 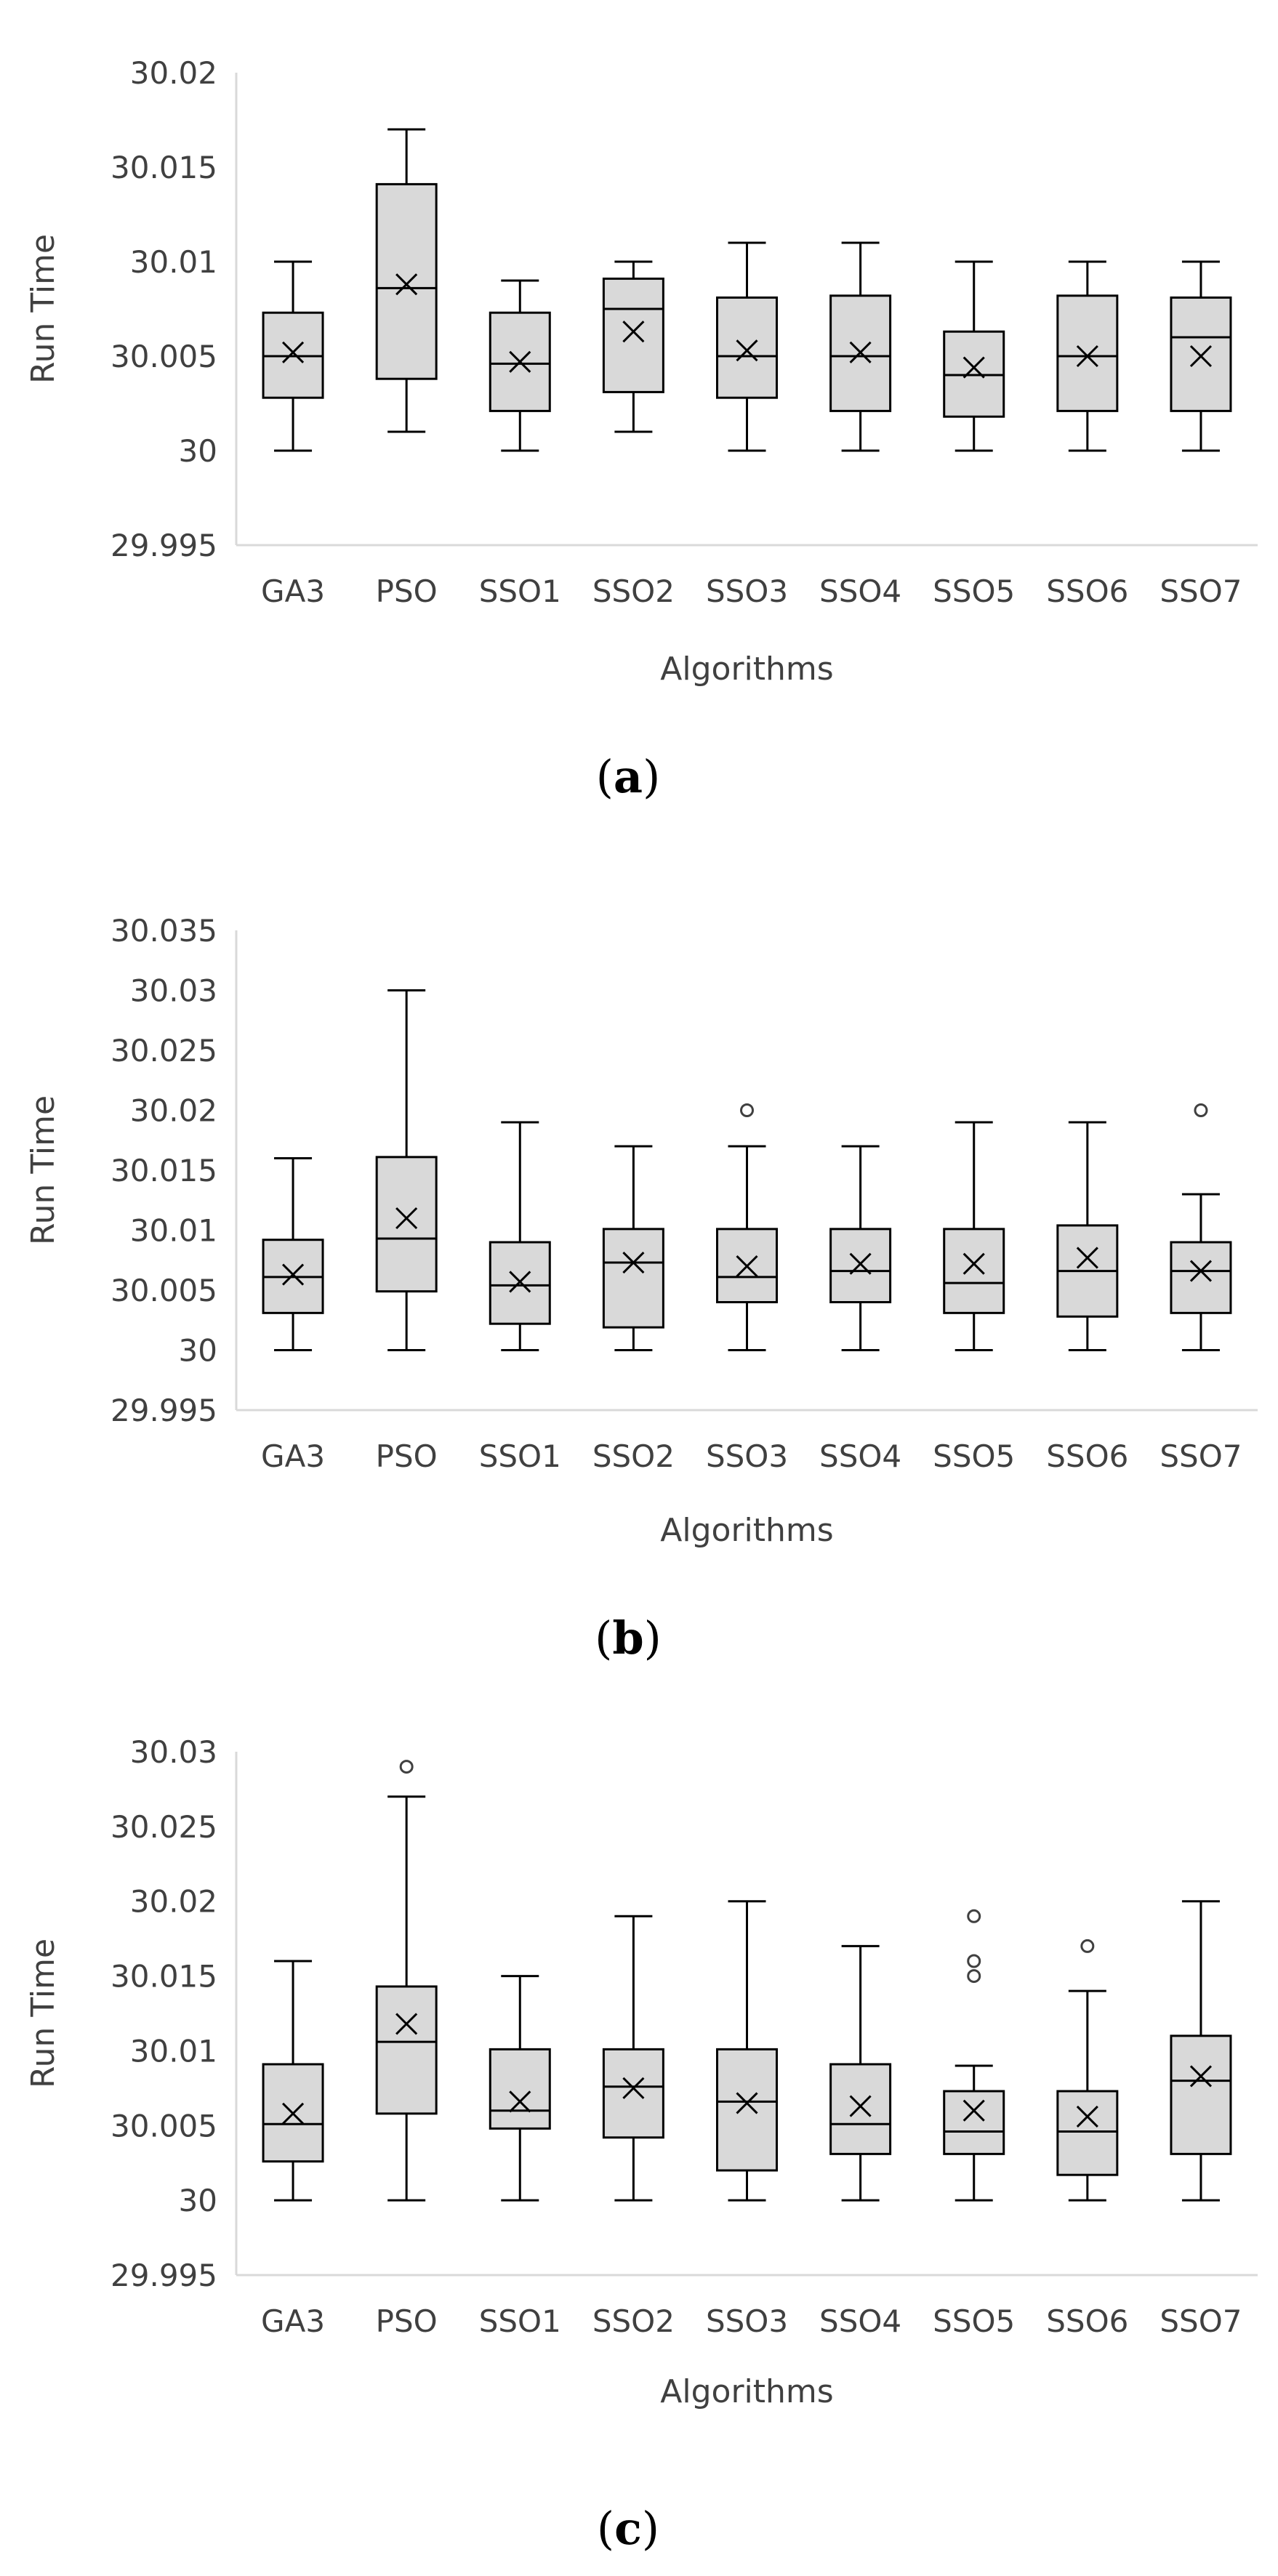 I want to click on panel-caption: (c), so click(x=628, y=2528).